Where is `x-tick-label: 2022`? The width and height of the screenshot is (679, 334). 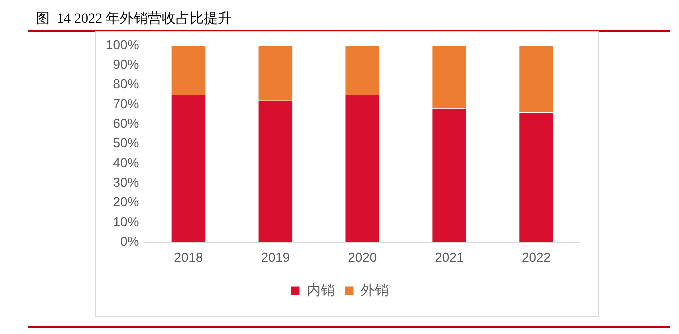
x-tick-label: 2022 is located at coordinates (536, 257).